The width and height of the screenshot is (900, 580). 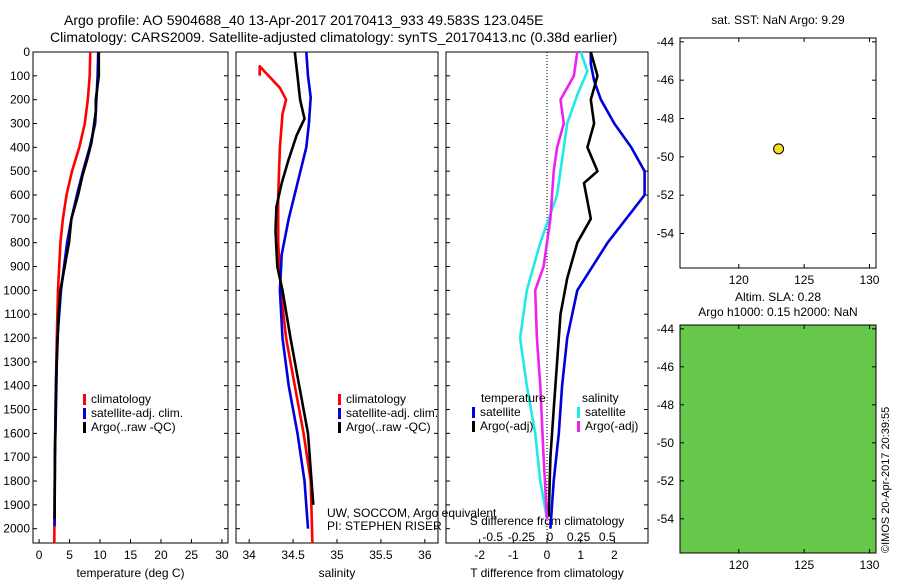 What do you see at coordinates (607, 537) in the screenshot?
I see `s-axis-tick-label: 0.5` at bounding box center [607, 537].